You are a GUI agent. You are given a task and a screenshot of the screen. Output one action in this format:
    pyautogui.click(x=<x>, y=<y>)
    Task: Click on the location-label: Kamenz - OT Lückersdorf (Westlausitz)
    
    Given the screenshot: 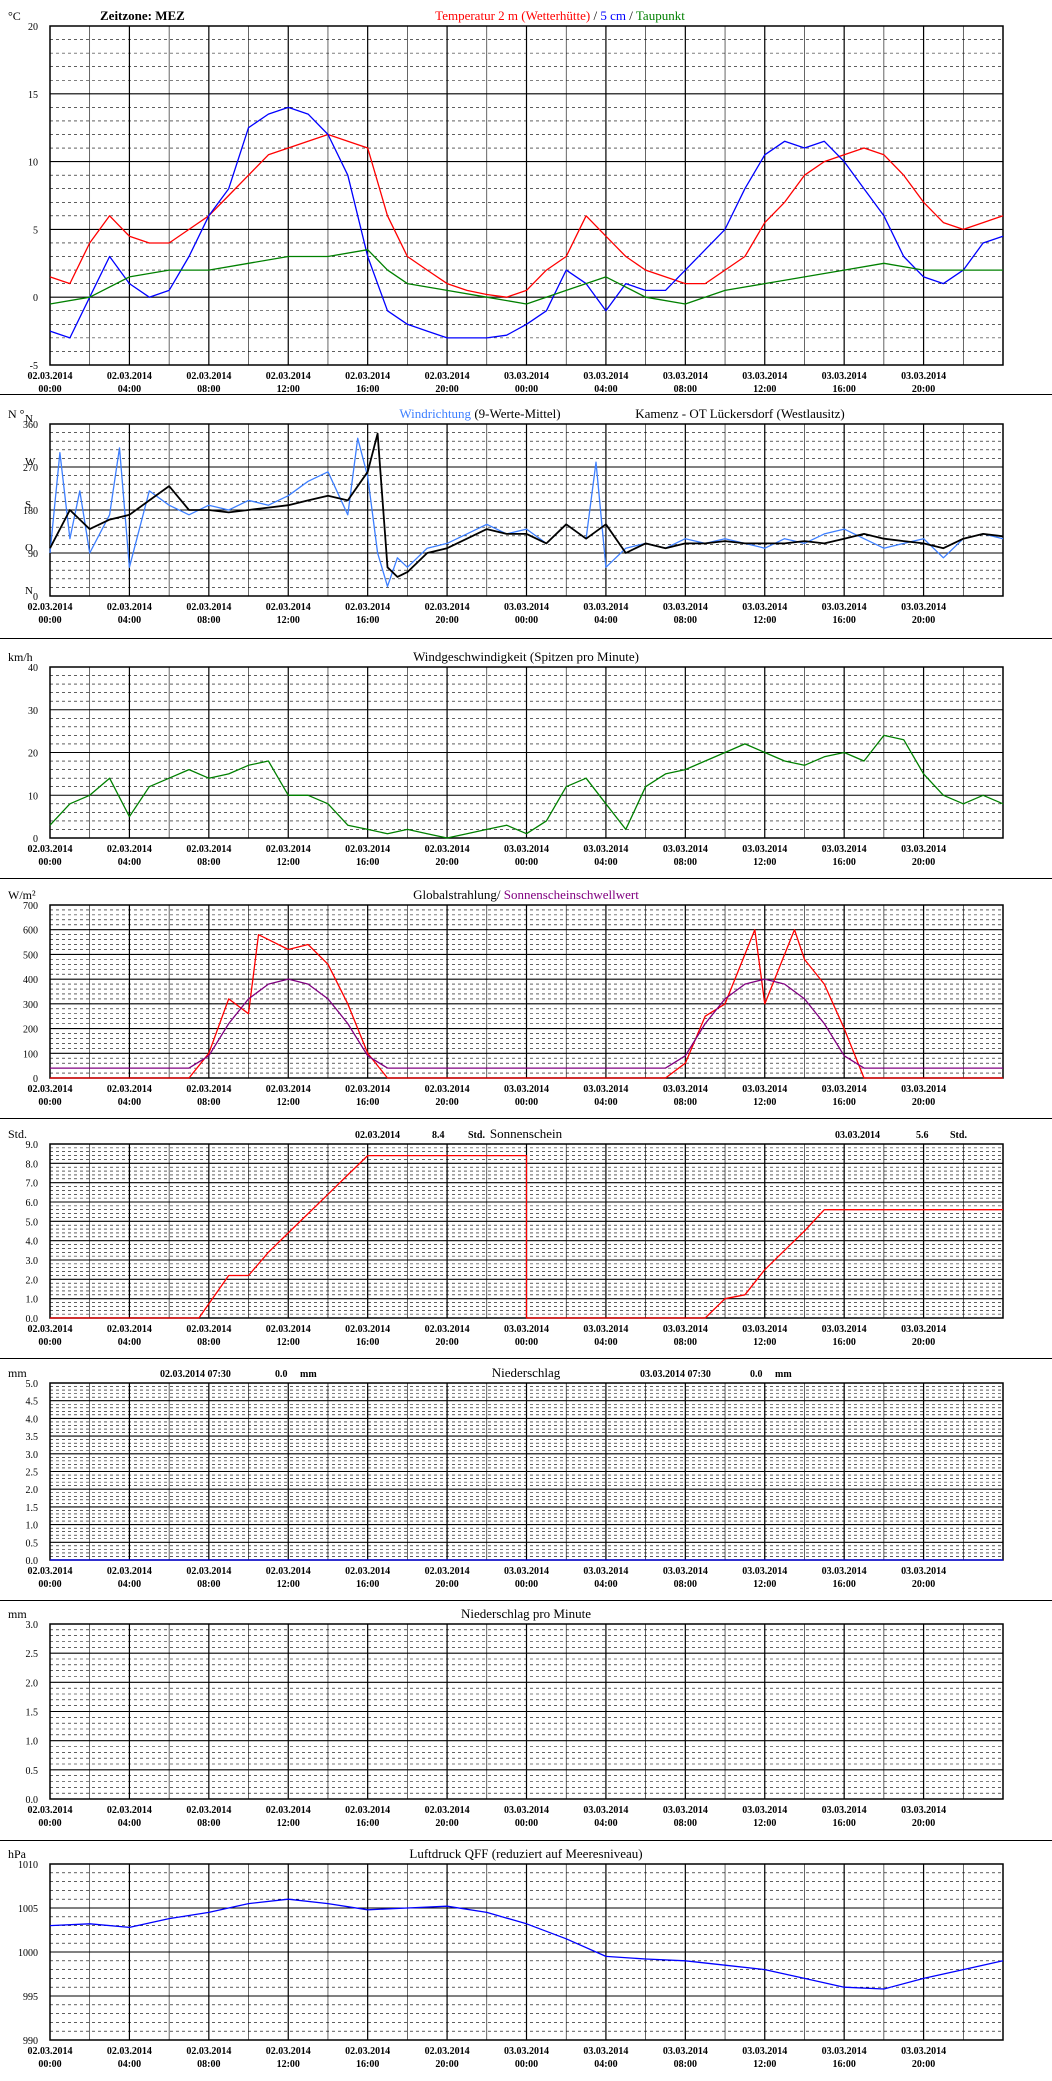 What is the action you would take?
    pyautogui.click(x=740, y=413)
    